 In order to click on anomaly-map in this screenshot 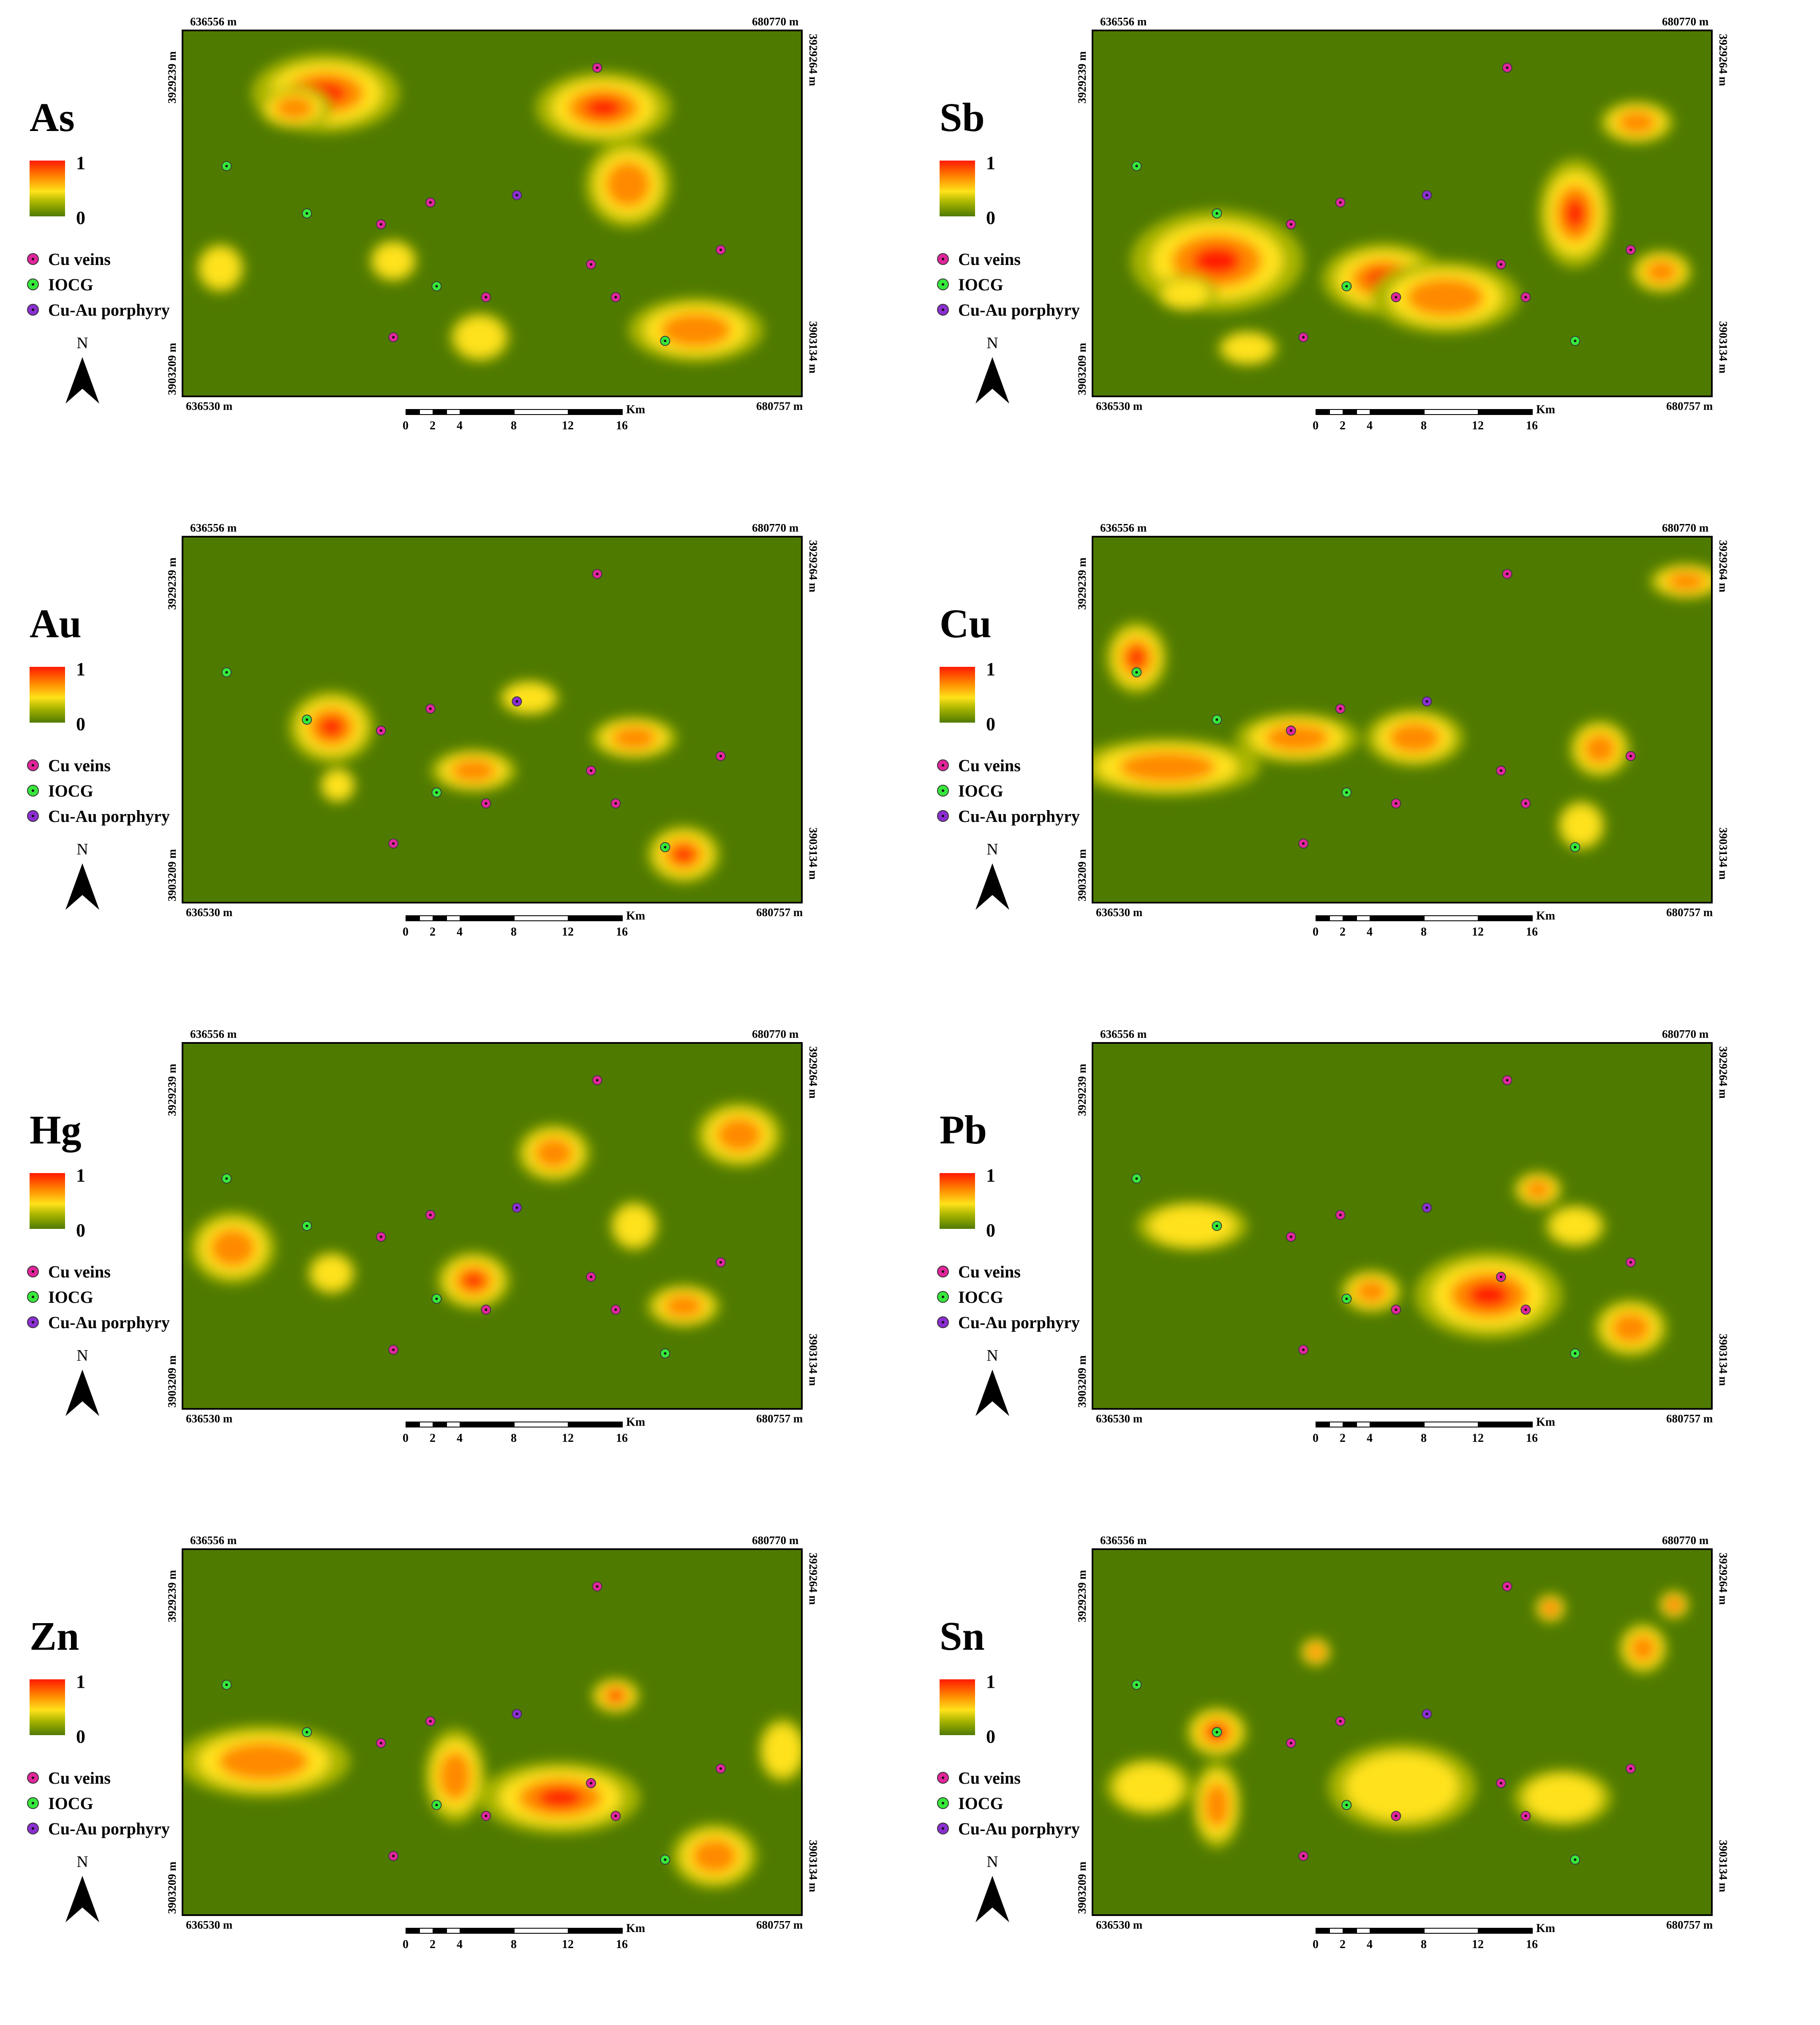, I will do `click(1399, 1217)`.